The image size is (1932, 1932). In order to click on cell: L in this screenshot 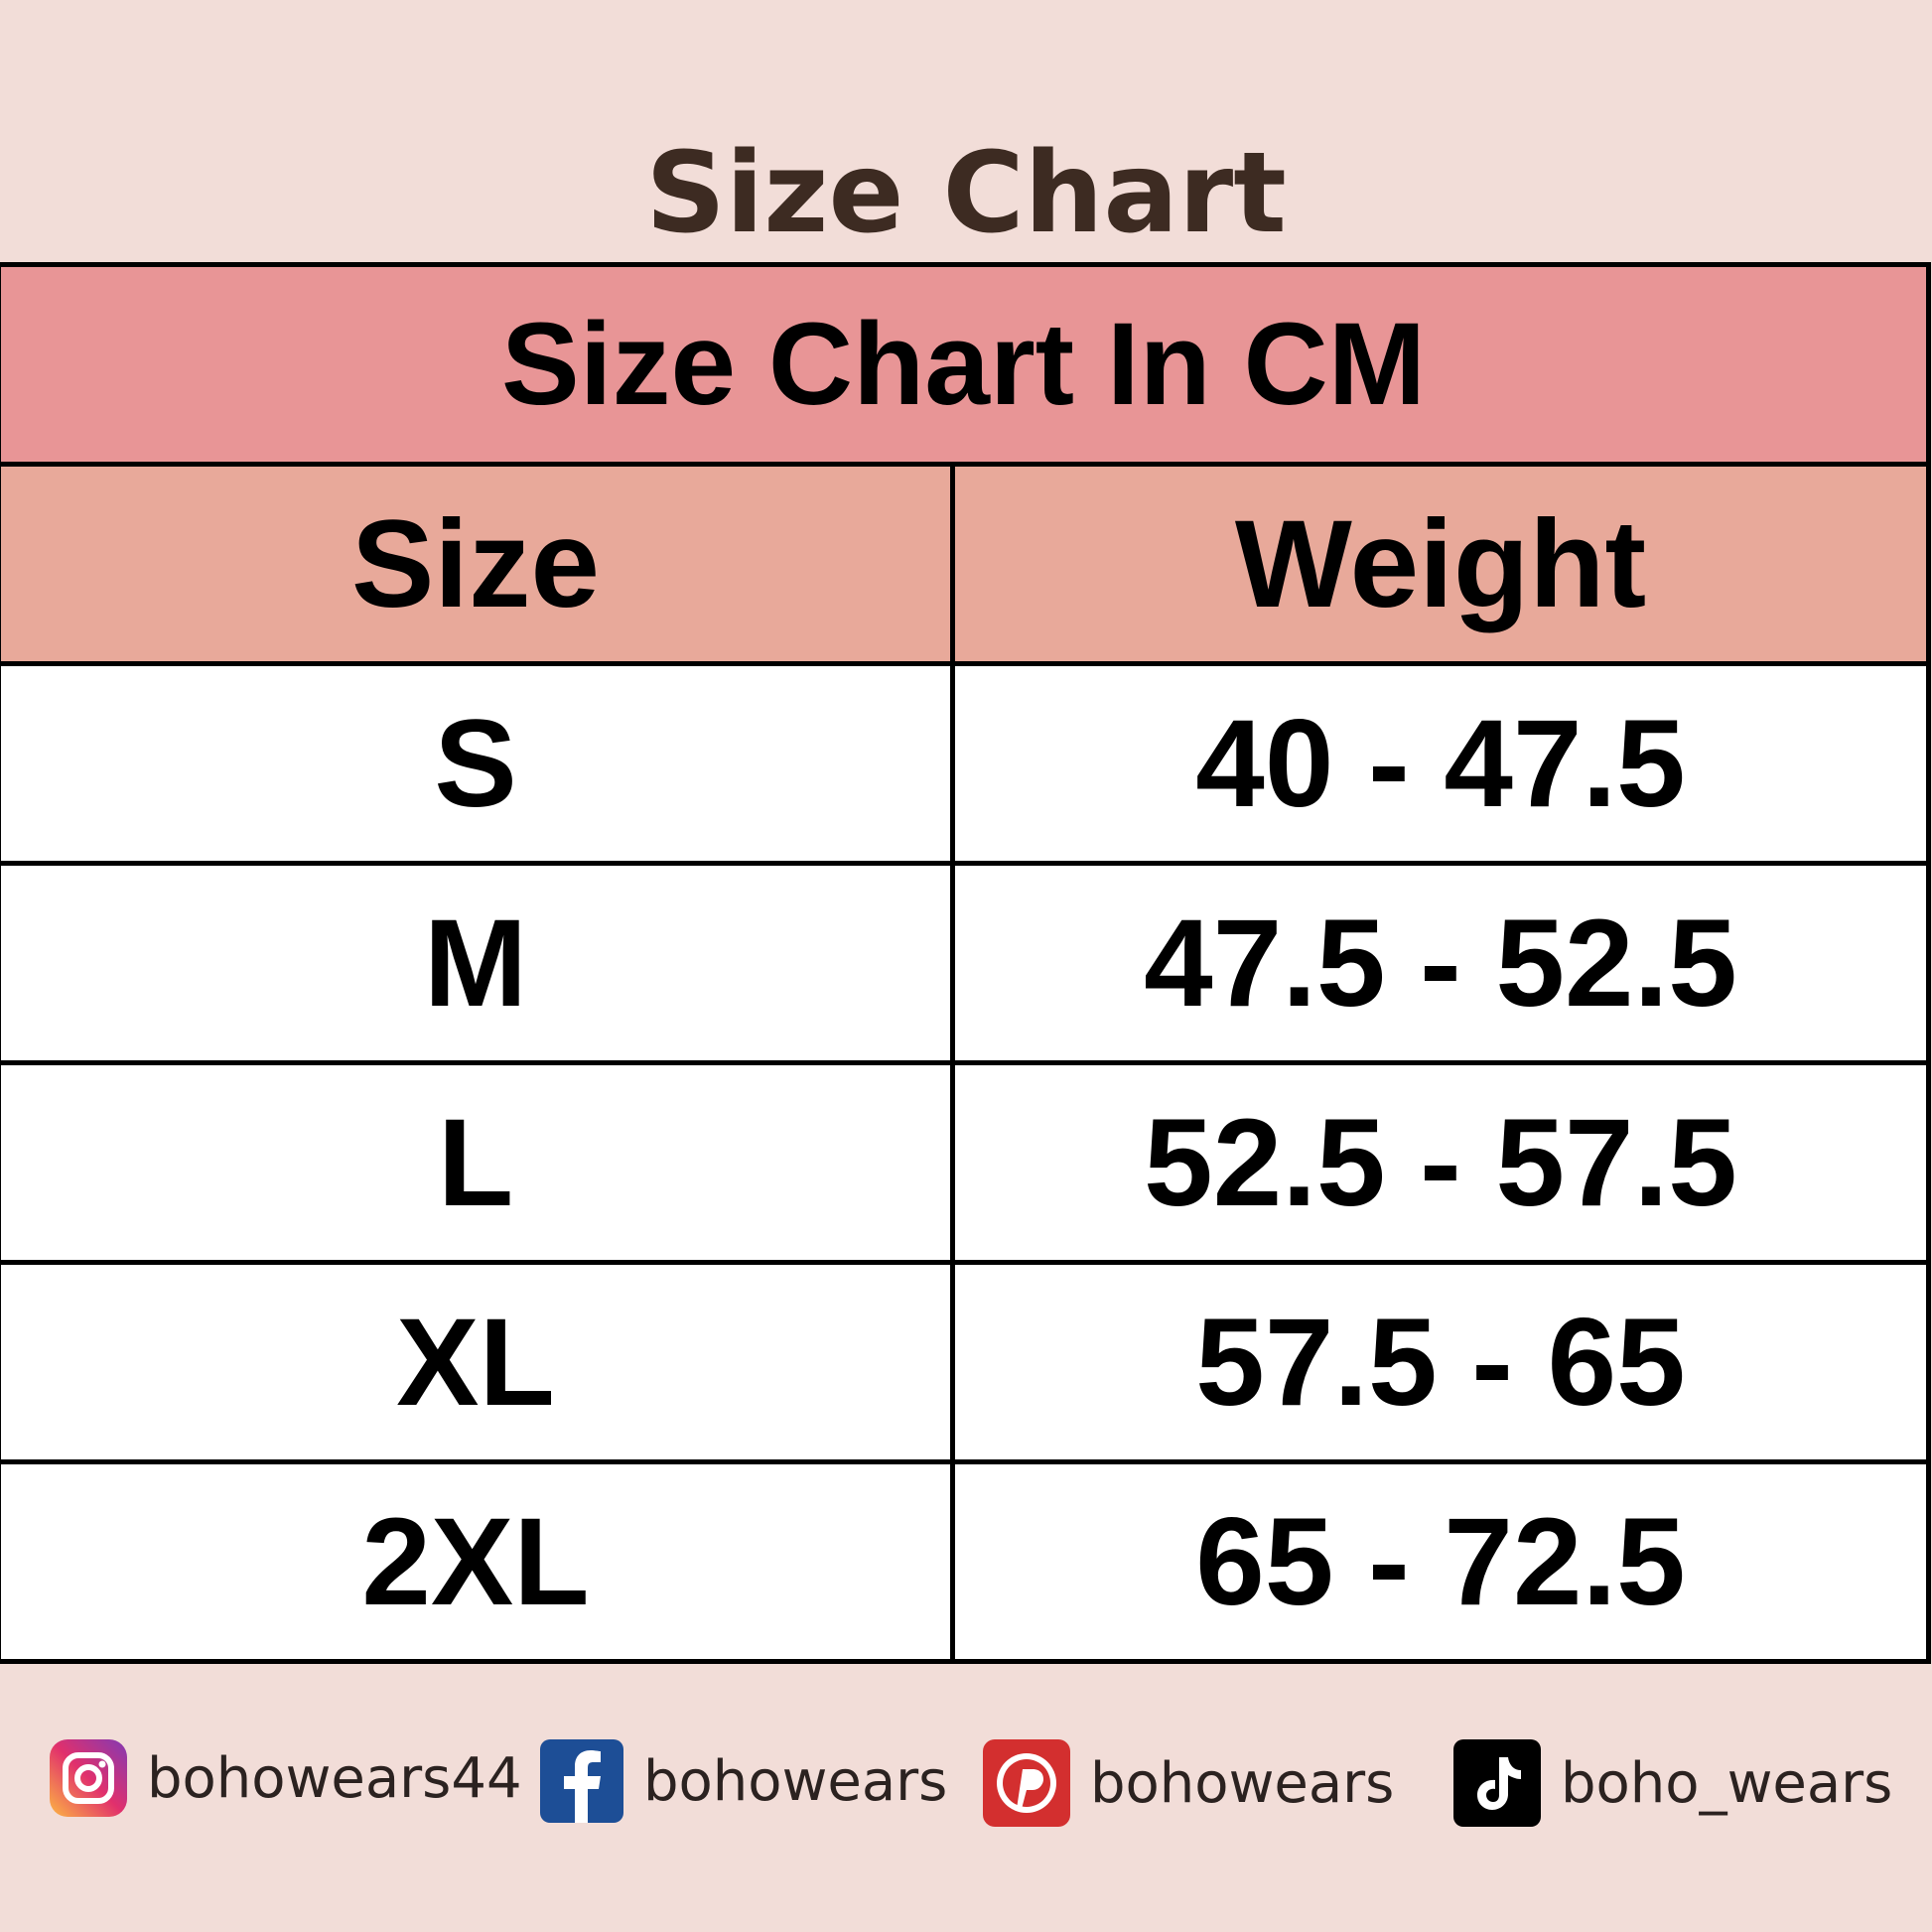, I will do `click(478, 1162)`.